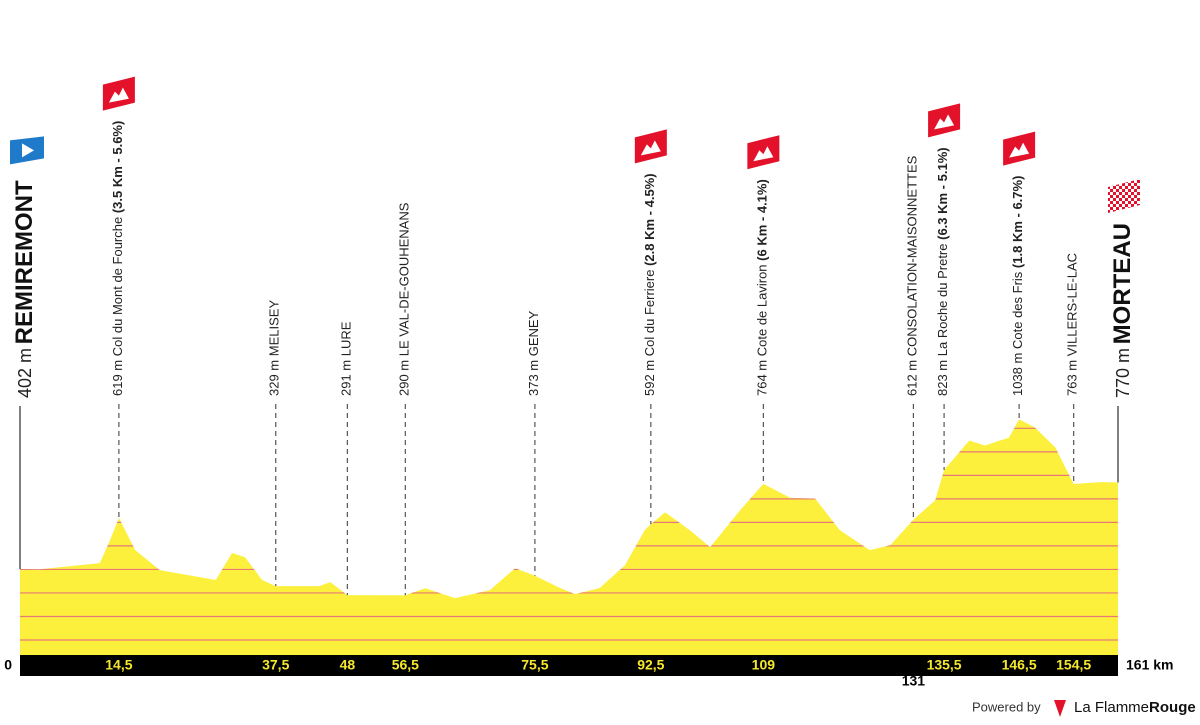 This screenshot has width=1200, height=725. Describe the element at coordinates (649, 219) in the screenshot. I see `climb-detail: (2.8 Km - 4.5%)` at that location.